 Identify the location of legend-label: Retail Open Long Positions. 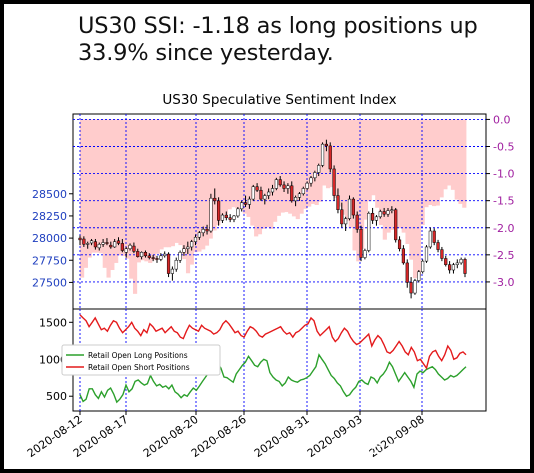
(138, 355).